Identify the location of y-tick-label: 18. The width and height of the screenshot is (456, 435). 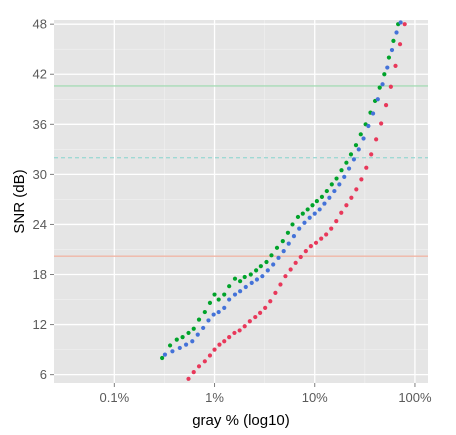
(40, 274).